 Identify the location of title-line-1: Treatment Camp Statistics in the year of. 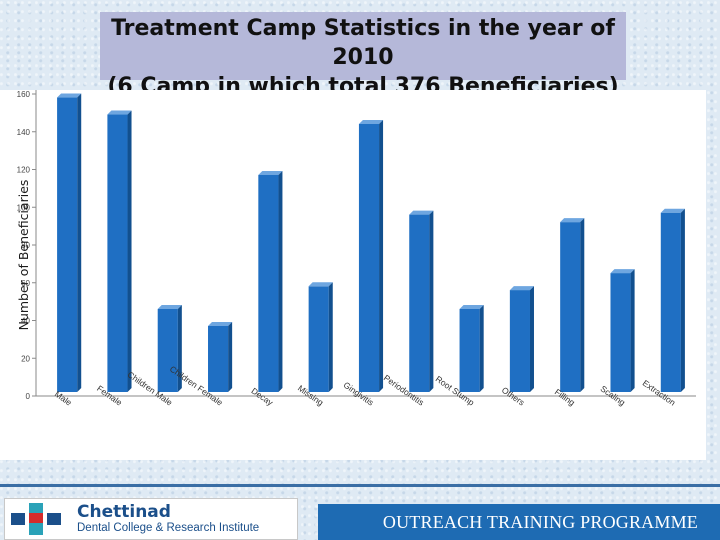
(363, 28).